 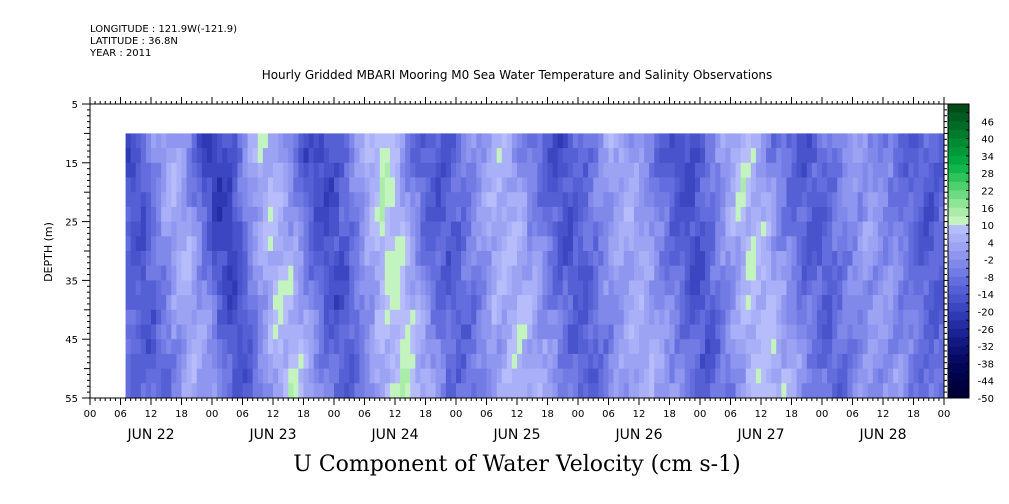 What do you see at coordinates (394, 435) in the screenshot?
I see `day-label: JUN 24` at bounding box center [394, 435].